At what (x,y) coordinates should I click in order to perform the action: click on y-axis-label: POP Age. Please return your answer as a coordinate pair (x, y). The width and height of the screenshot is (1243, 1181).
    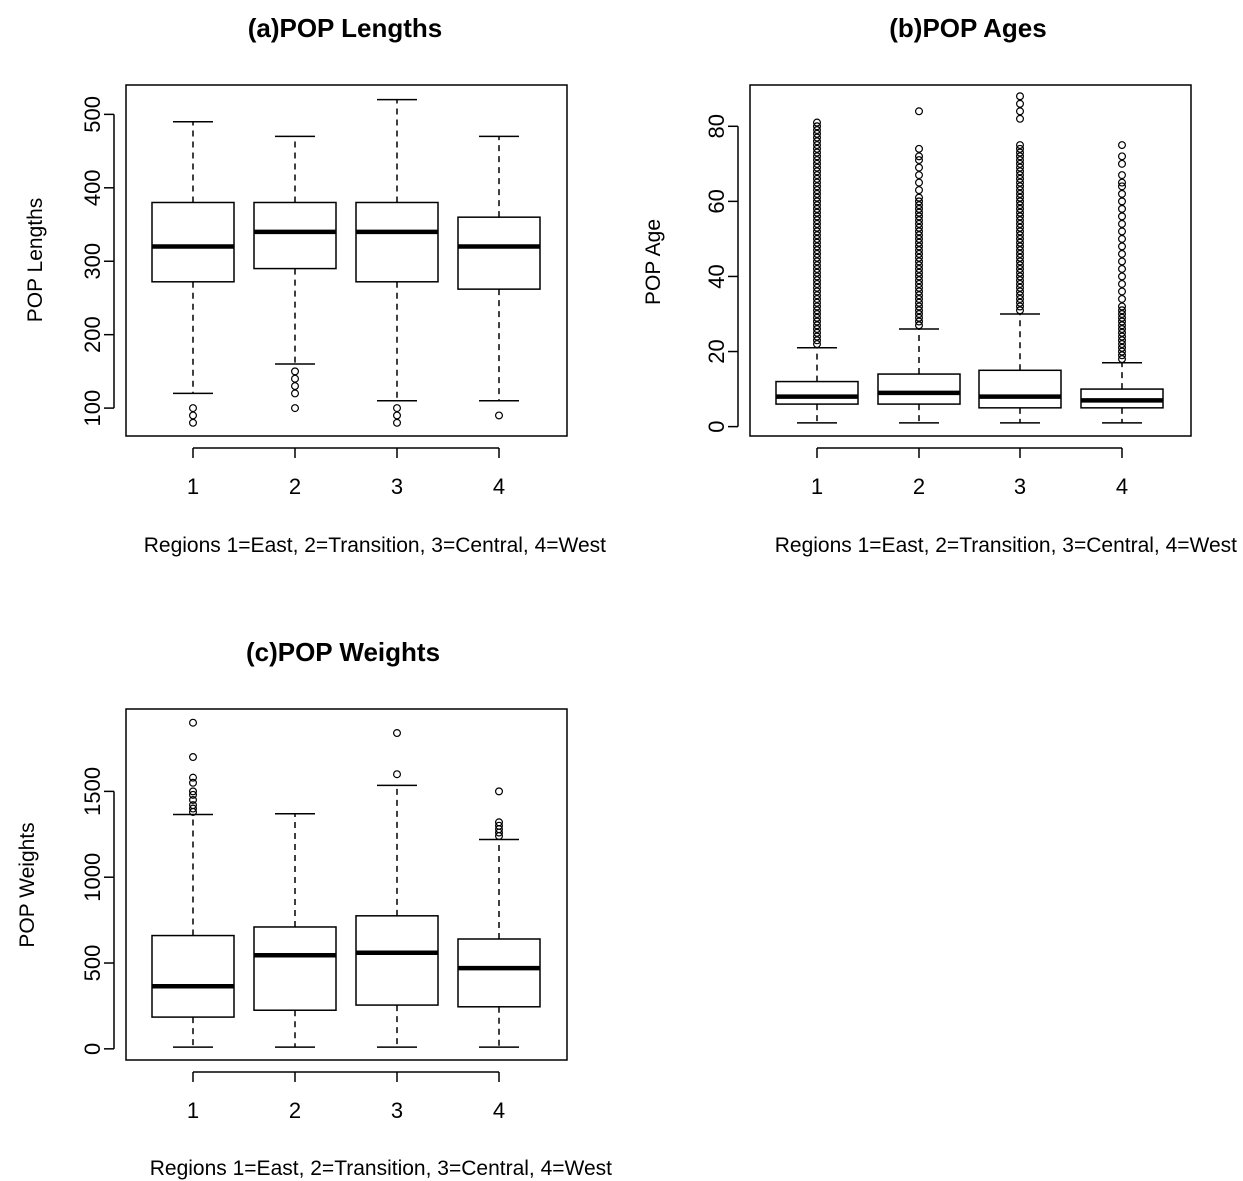
    Looking at the image, I should click on (653, 262).